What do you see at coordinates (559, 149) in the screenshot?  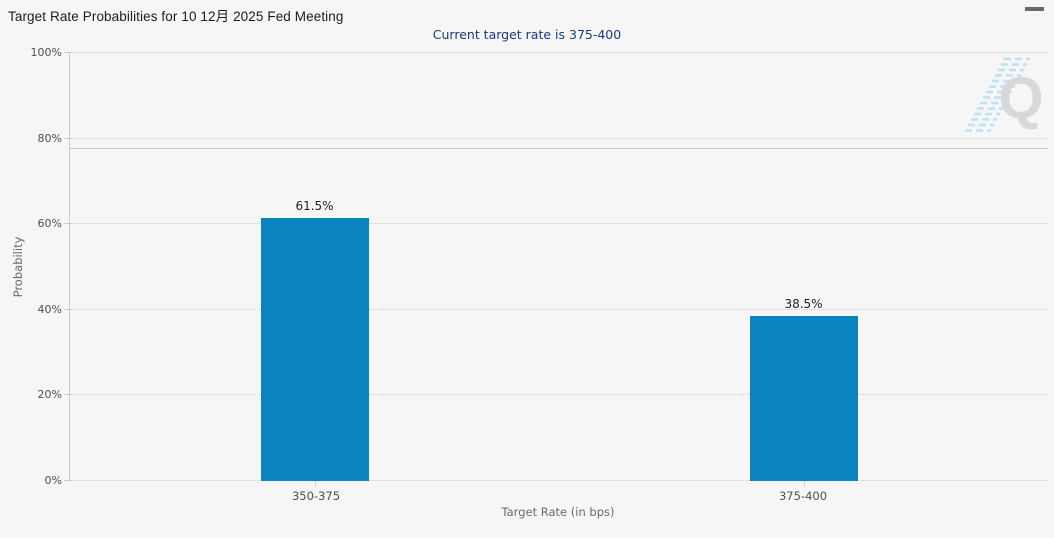 I see `plot-line` at bounding box center [559, 149].